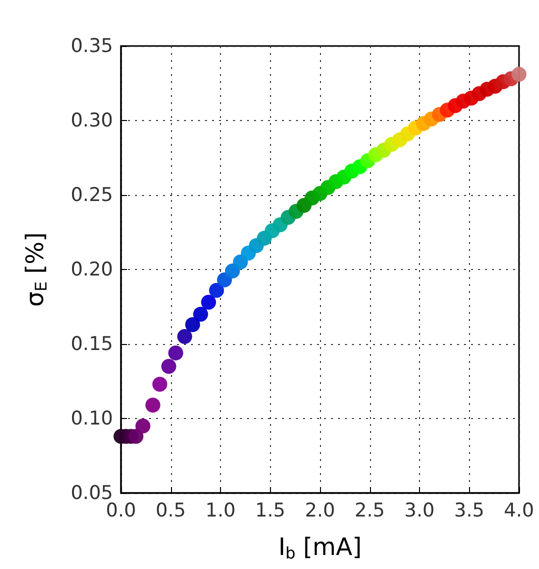  What do you see at coordinates (220, 511) in the screenshot?
I see `x-tick-label: 1.0` at bounding box center [220, 511].